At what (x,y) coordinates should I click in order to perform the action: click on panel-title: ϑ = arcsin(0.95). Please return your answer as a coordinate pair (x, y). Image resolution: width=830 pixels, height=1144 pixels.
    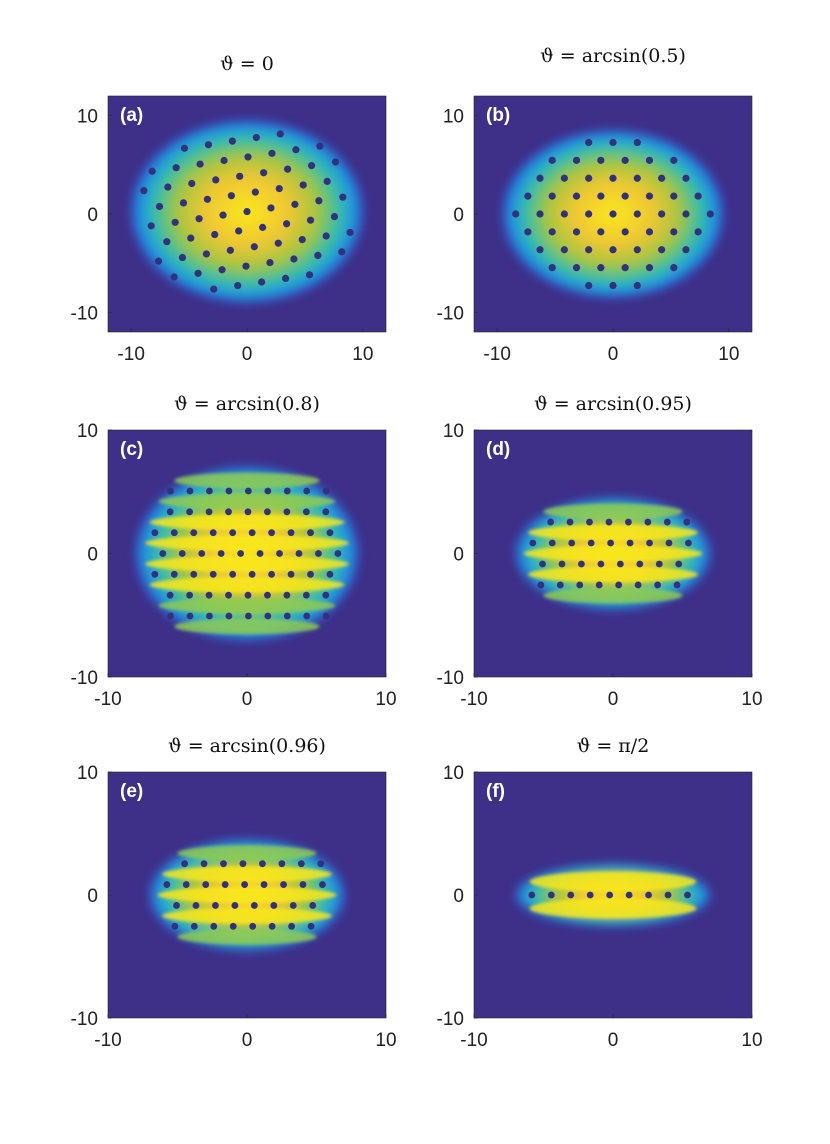
    Looking at the image, I should click on (613, 404).